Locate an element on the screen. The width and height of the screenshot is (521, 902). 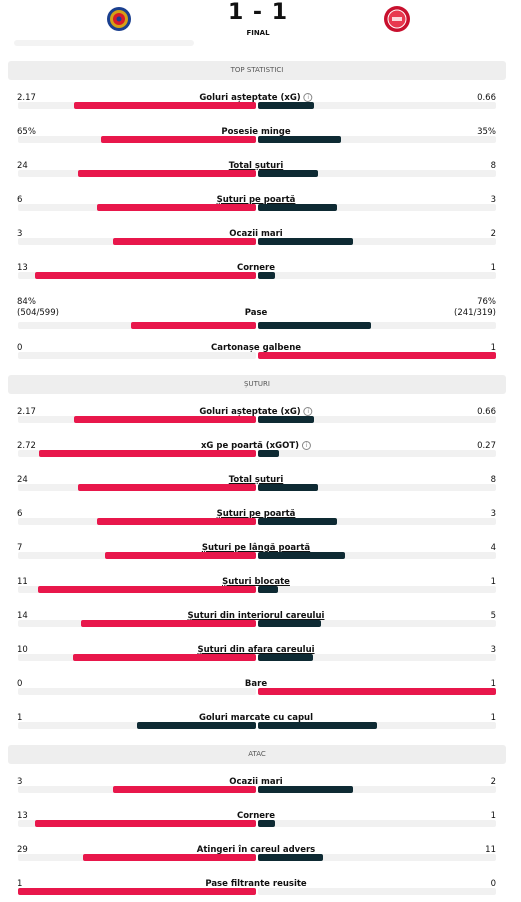
stat-name: Cornere is located at coordinates (256, 816).